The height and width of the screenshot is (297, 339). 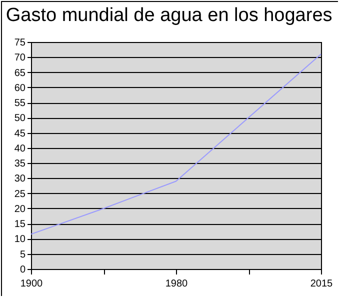 I want to click on y-tick-label: 45, so click(x=20, y=134).